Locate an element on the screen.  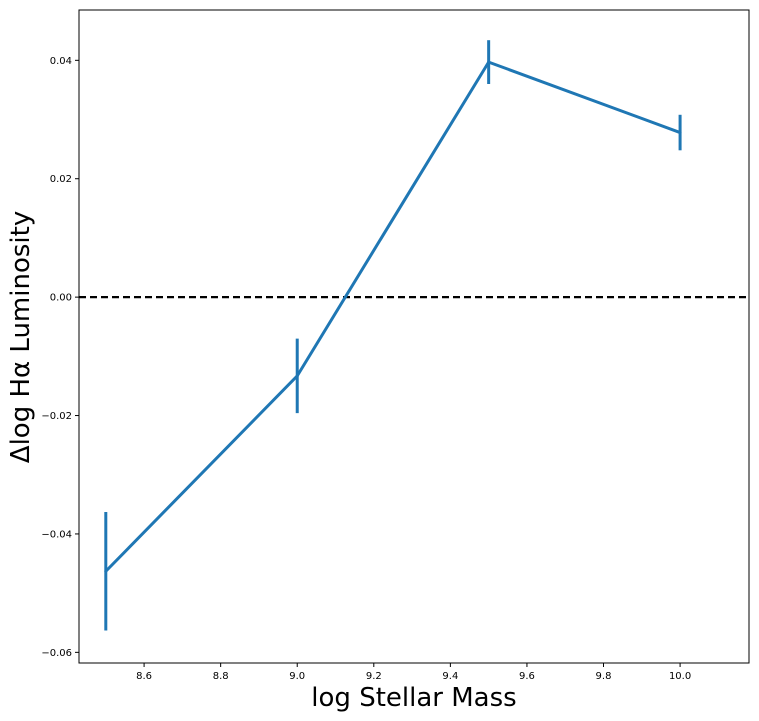
x-tick-label: 9.4 is located at coordinates (450, 676).